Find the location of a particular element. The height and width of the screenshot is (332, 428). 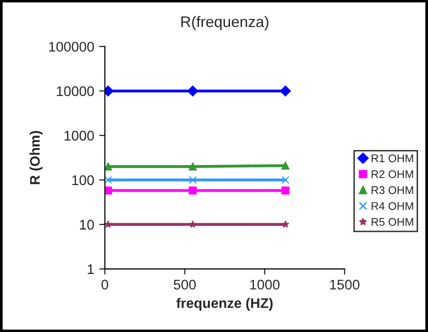

y-tick-label: 10 is located at coordinates (87, 225).